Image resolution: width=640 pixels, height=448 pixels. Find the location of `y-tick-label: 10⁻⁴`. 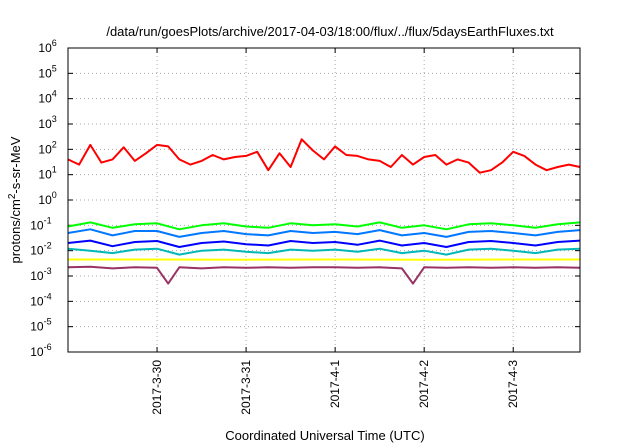

y-tick-label: 10⁻⁴ is located at coordinates (40, 299).